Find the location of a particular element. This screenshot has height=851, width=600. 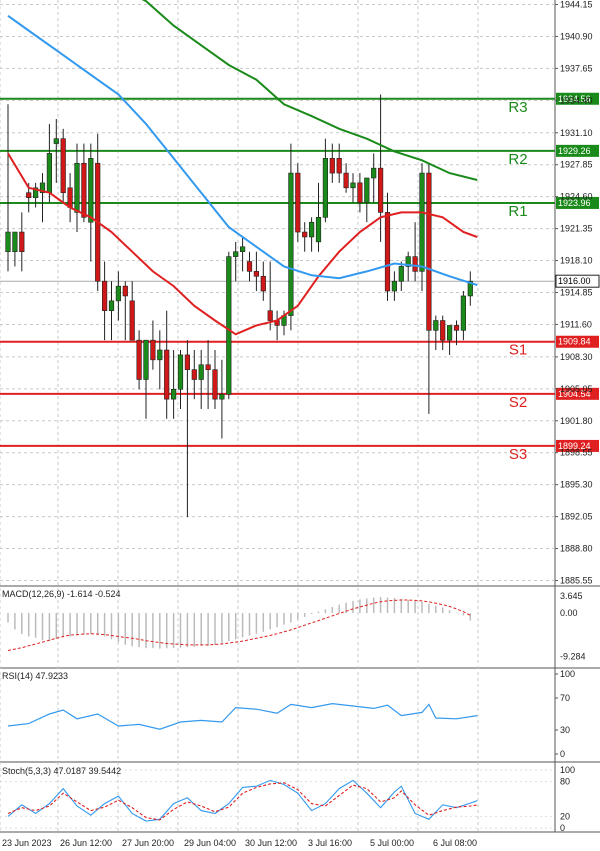

macd-title: MACD(12,26,9) -1.614 -0.524 is located at coordinates (61, 594).